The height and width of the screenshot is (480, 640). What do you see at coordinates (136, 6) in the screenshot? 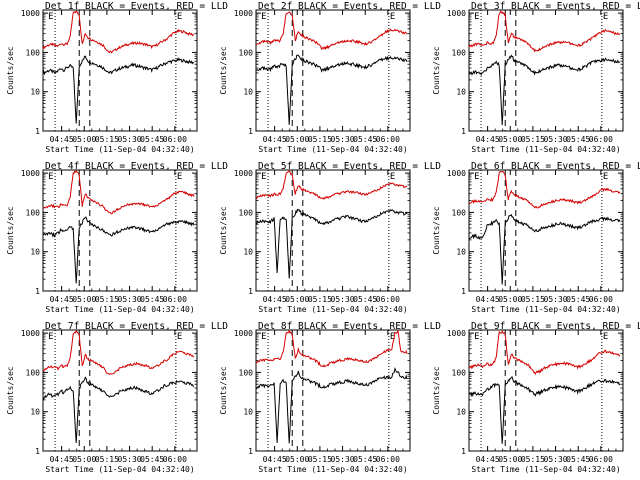
I see `panel-title: Det 1f BLACK = Events, RED = LLD` at bounding box center [136, 6].